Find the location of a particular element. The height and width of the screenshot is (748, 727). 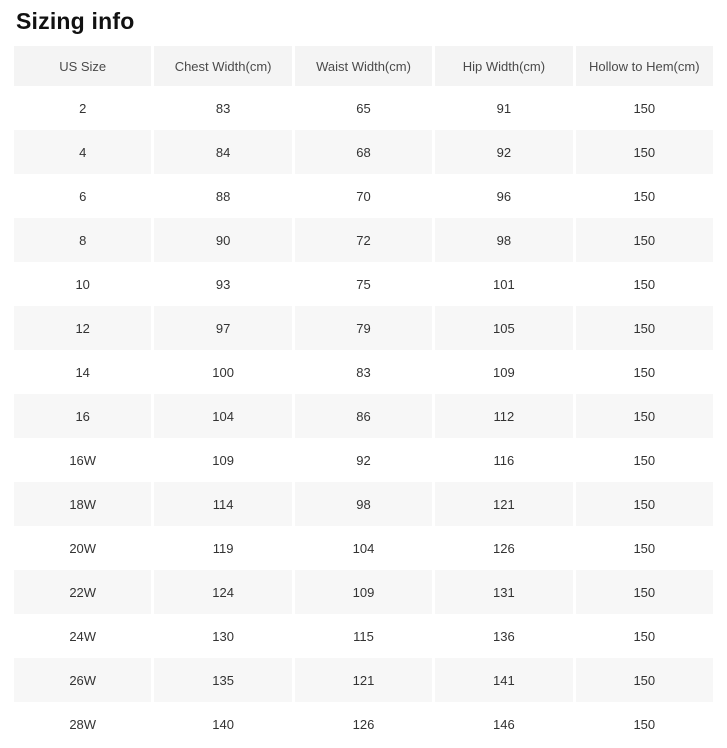

table-row: 26W 135 121 141 150 is located at coordinates (363, 680).